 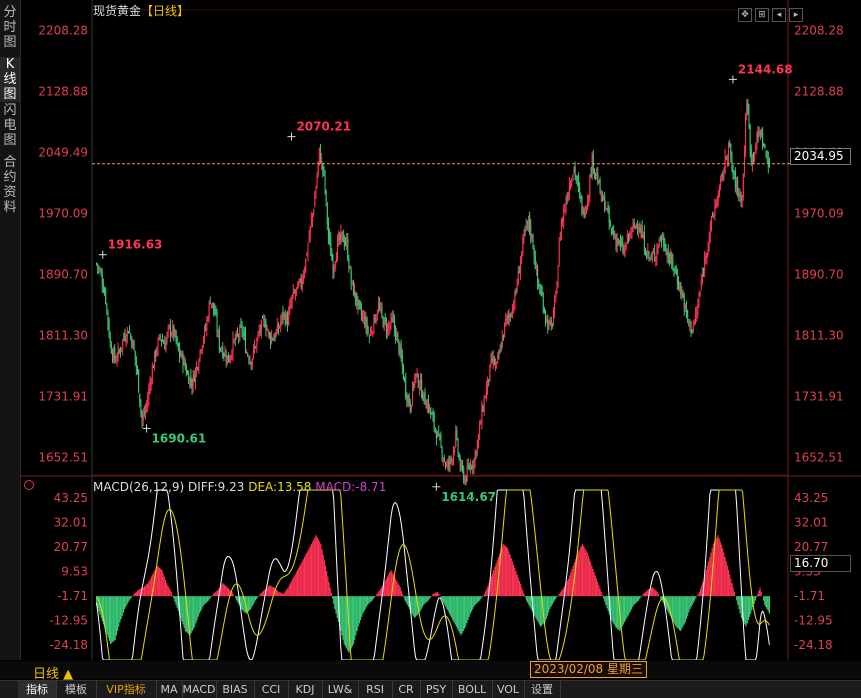 I want to click on tab-15: 设置, so click(x=542, y=689).